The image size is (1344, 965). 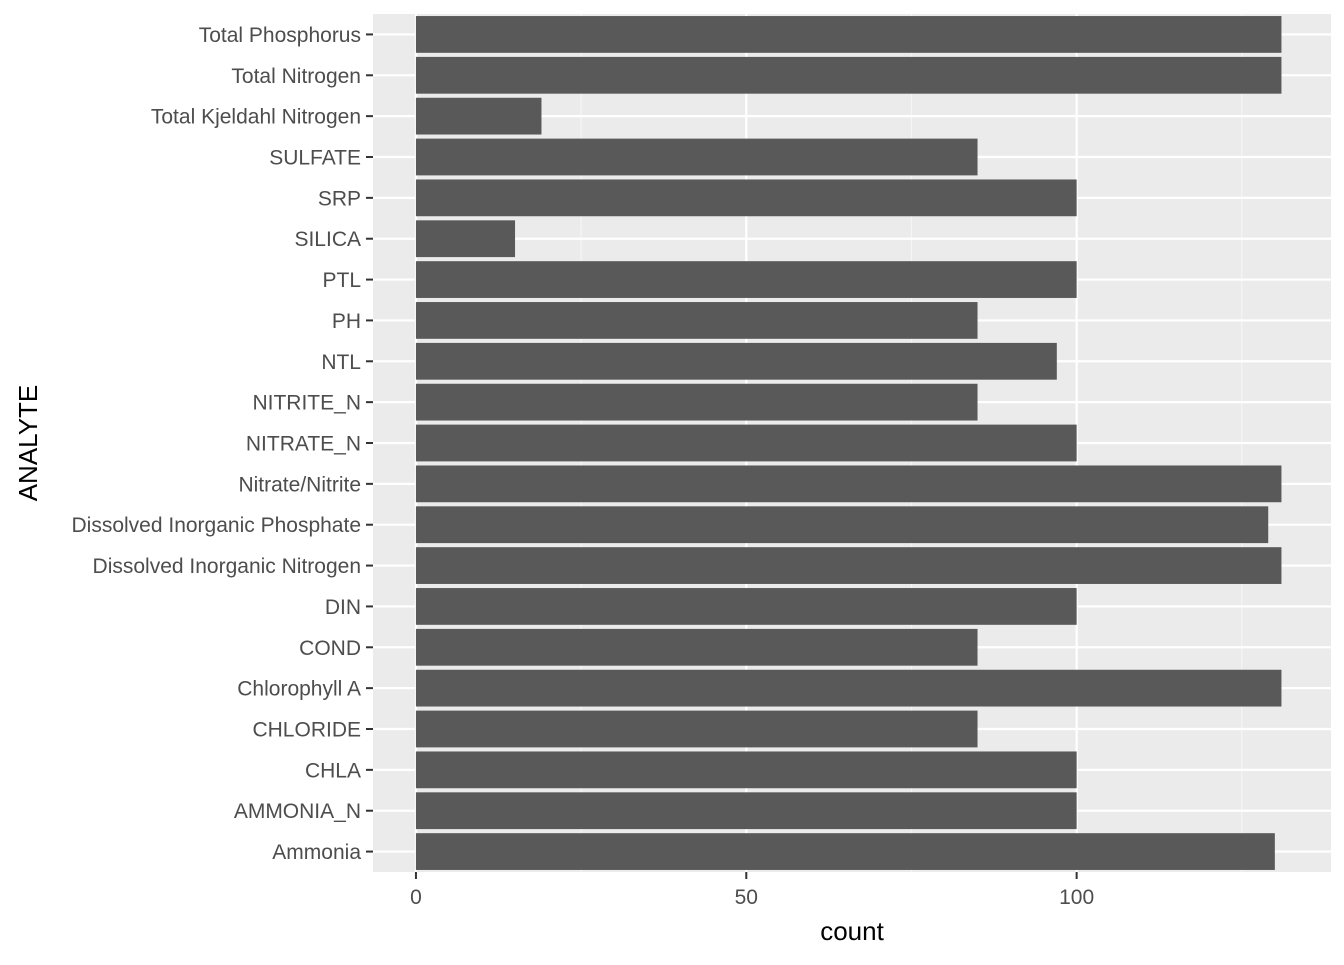 What do you see at coordinates (746, 606) in the screenshot?
I see `bar-din` at bounding box center [746, 606].